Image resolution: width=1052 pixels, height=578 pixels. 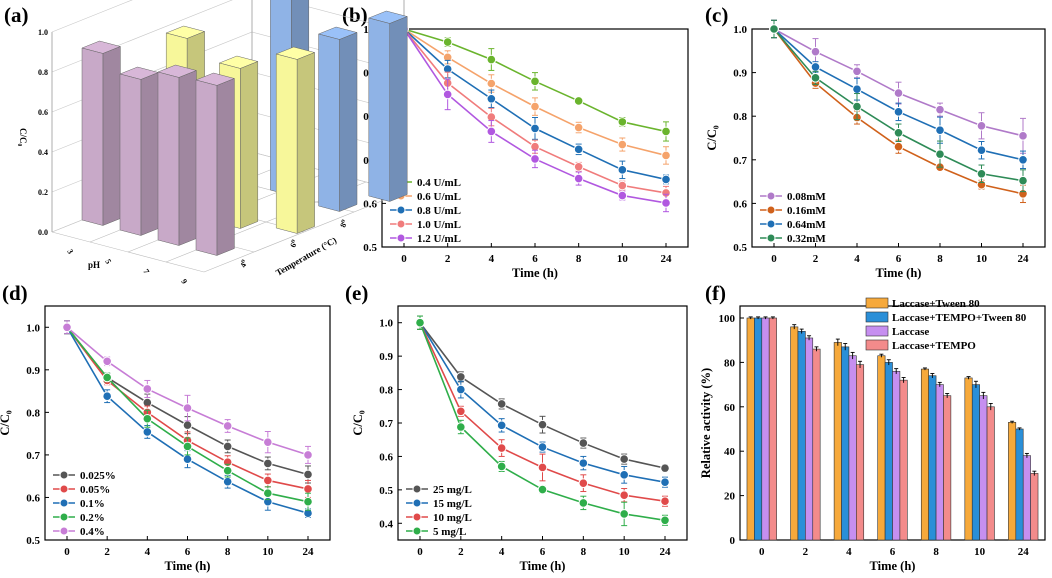 I want to click on x-tick-label: 10, so click(x=982, y=259).